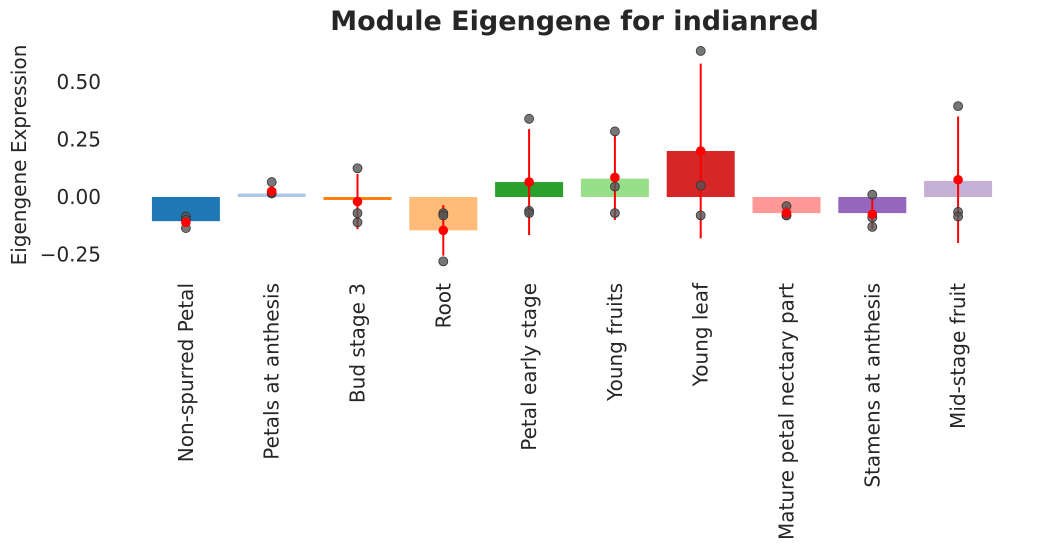 The height and width of the screenshot is (559, 1049). What do you see at coordinates (272, 371) in the screenshot?
I see `x-tick-label: Petals at anthesis` at bounding box center [272, 371].